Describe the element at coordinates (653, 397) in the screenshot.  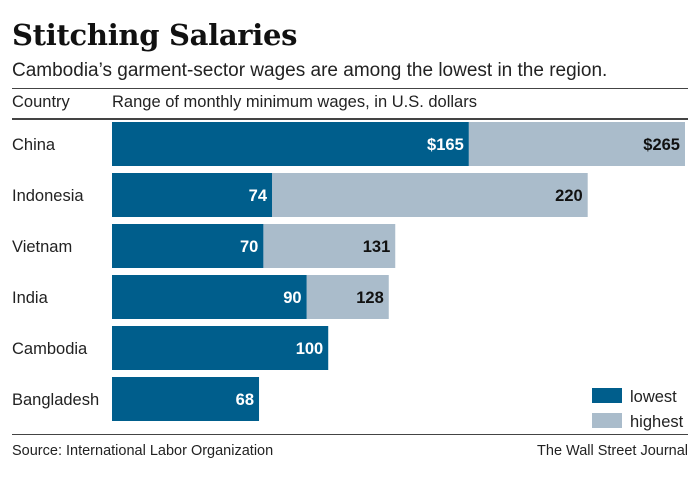
I see `legend-label-lowest: lowest` at that location.